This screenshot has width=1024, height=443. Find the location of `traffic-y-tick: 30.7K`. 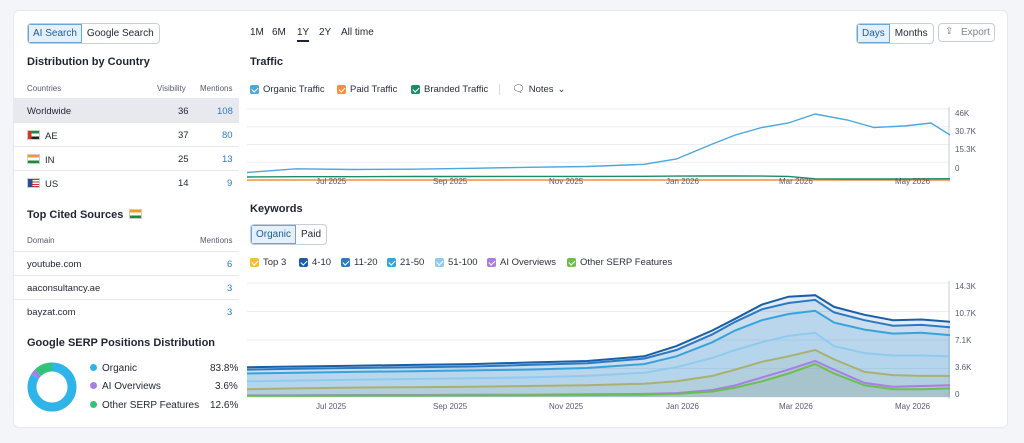

traffic-y-tick: 30.7K is located at coordinates (965, 131).